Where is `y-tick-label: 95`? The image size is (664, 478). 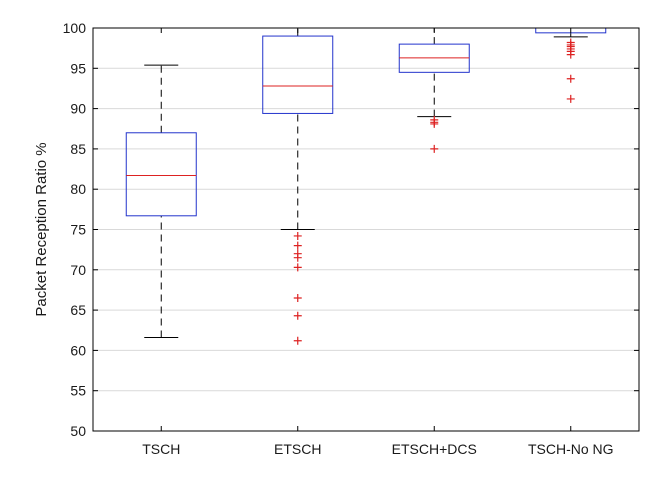
y-tick-label: 95 is located at coordinates (78, 68).